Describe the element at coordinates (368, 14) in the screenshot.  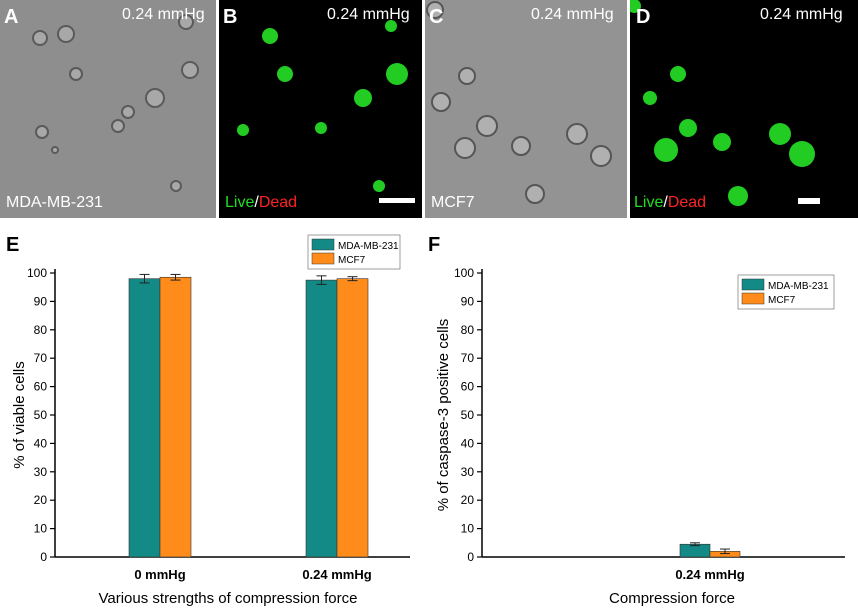
I see `pressure-label-b: 0.24 mmHg` at that location.